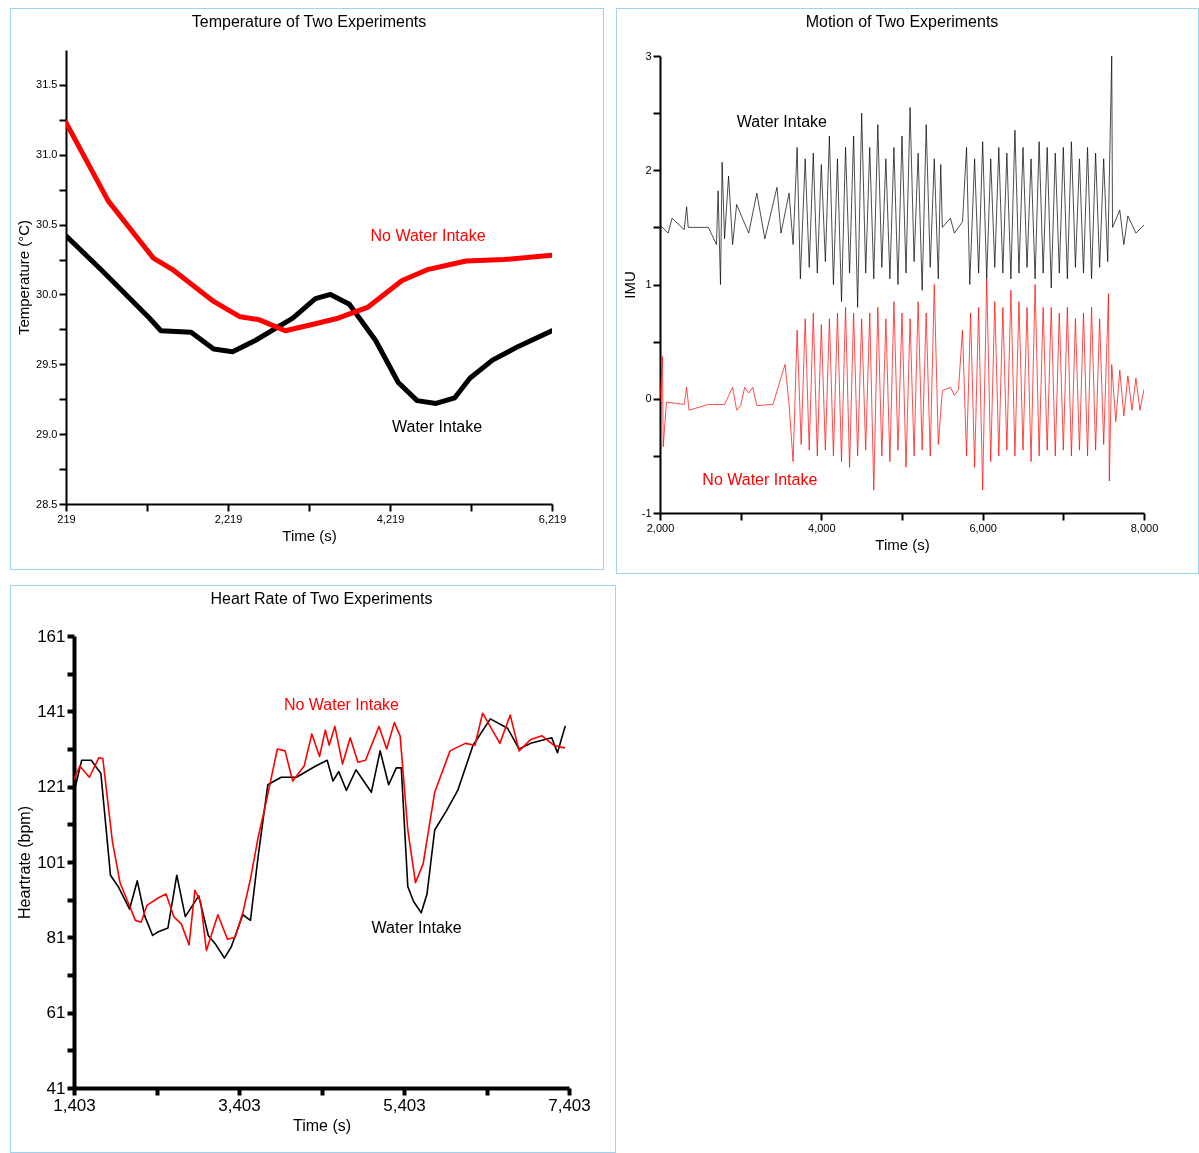 This screenshot has width=1199, height=1153. Describe the element at coordinates (56, 1013) in the screenshot. I see `y-tick-label: 61` at that location.